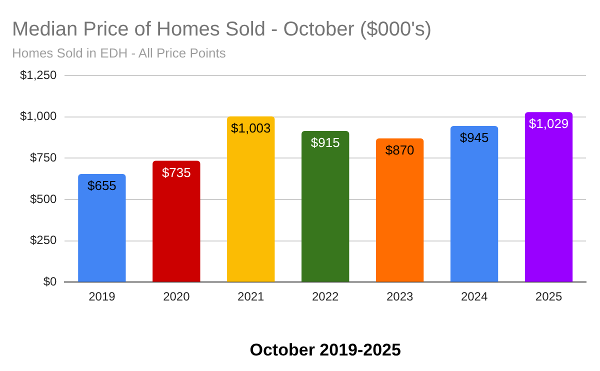  I want to click on data-label: $1,029, so click(548, 124).